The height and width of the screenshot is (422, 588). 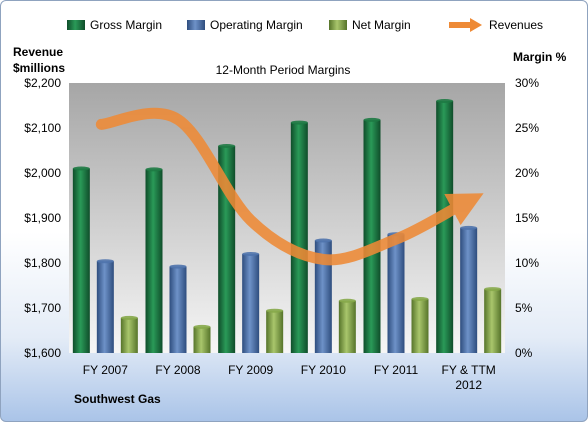 I want to click on legend-item-gross-margin: Gross Margin, so click(x=114, y=25).